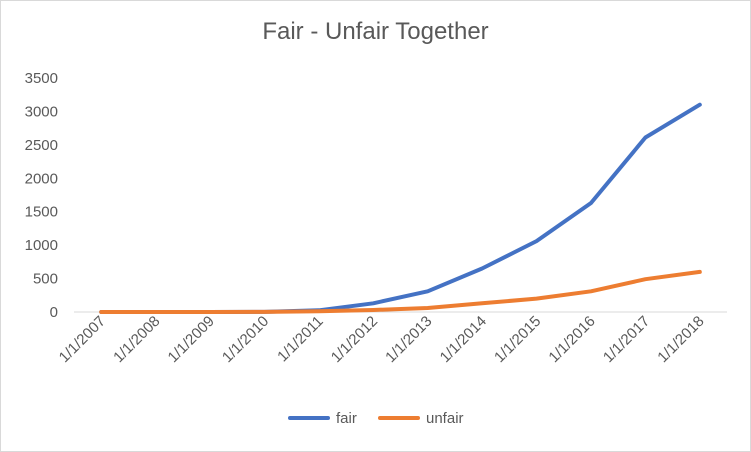 Image resolution: width=751 pixels, height=452 pixels. Describe the element at coordinates (309, 418) in the screenshot. I see `legend-swatch-fair` at that location.